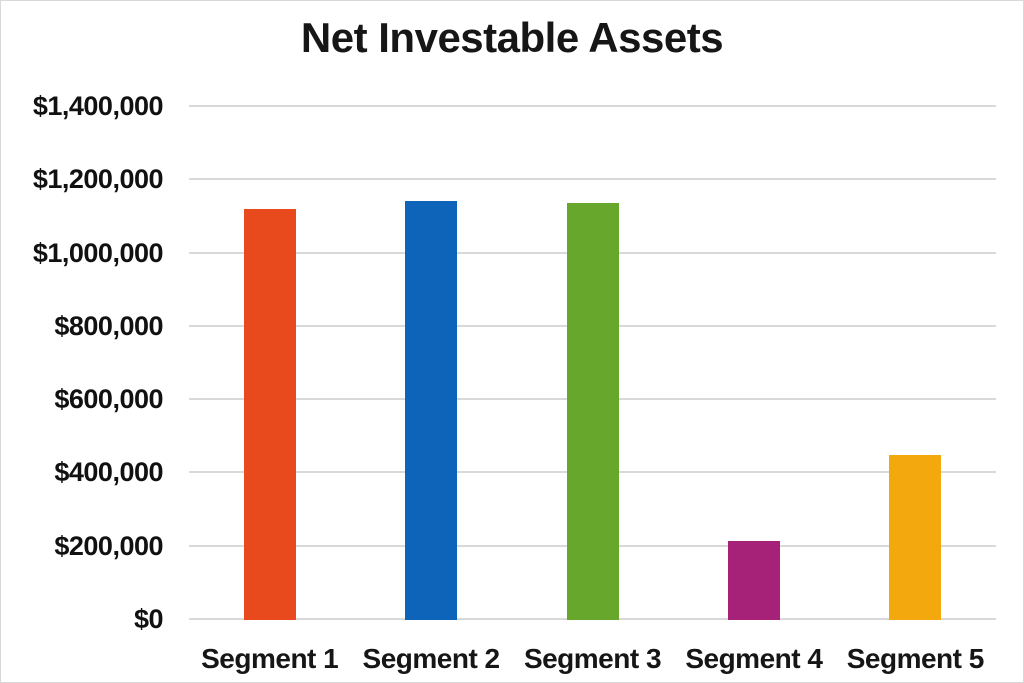 The height and width of the screenshot is (683, 1024). Describe the element at coordinates (431, 658) in the screenshot. I see `x-axis-tick-label: Segment 2` at that location.